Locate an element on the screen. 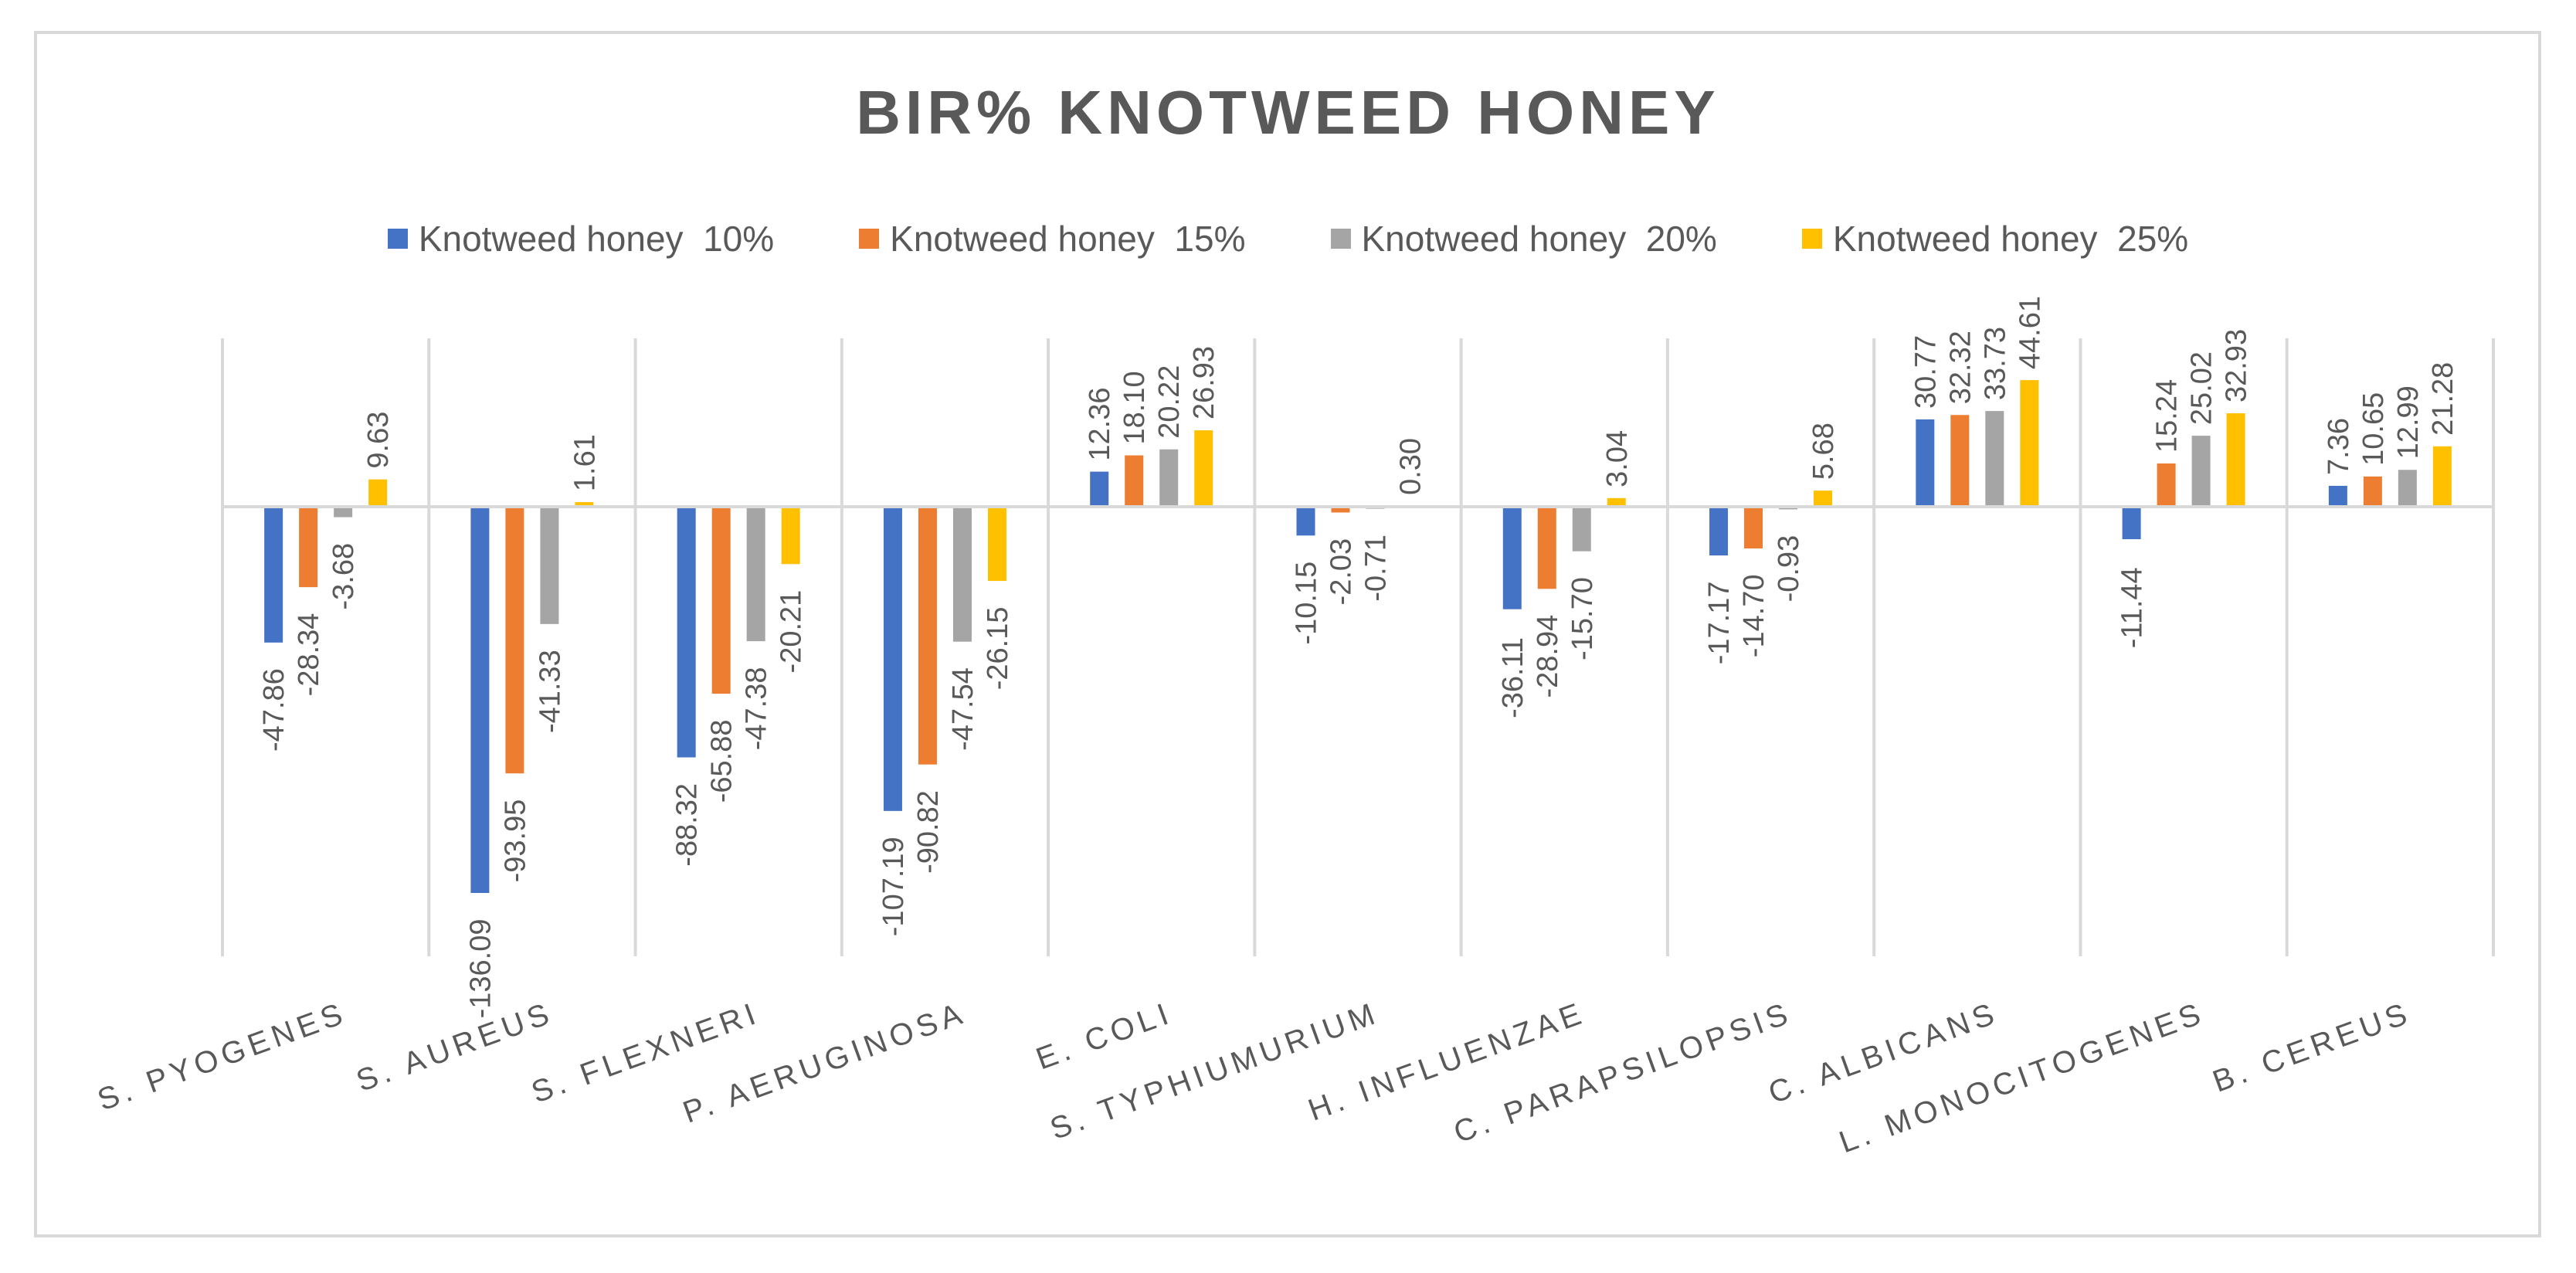 Image resolution: width=2576 pixels, height=1273 pixels. legend-label-15: Knotweed honey 15% is located at coordinates (1068, 239).